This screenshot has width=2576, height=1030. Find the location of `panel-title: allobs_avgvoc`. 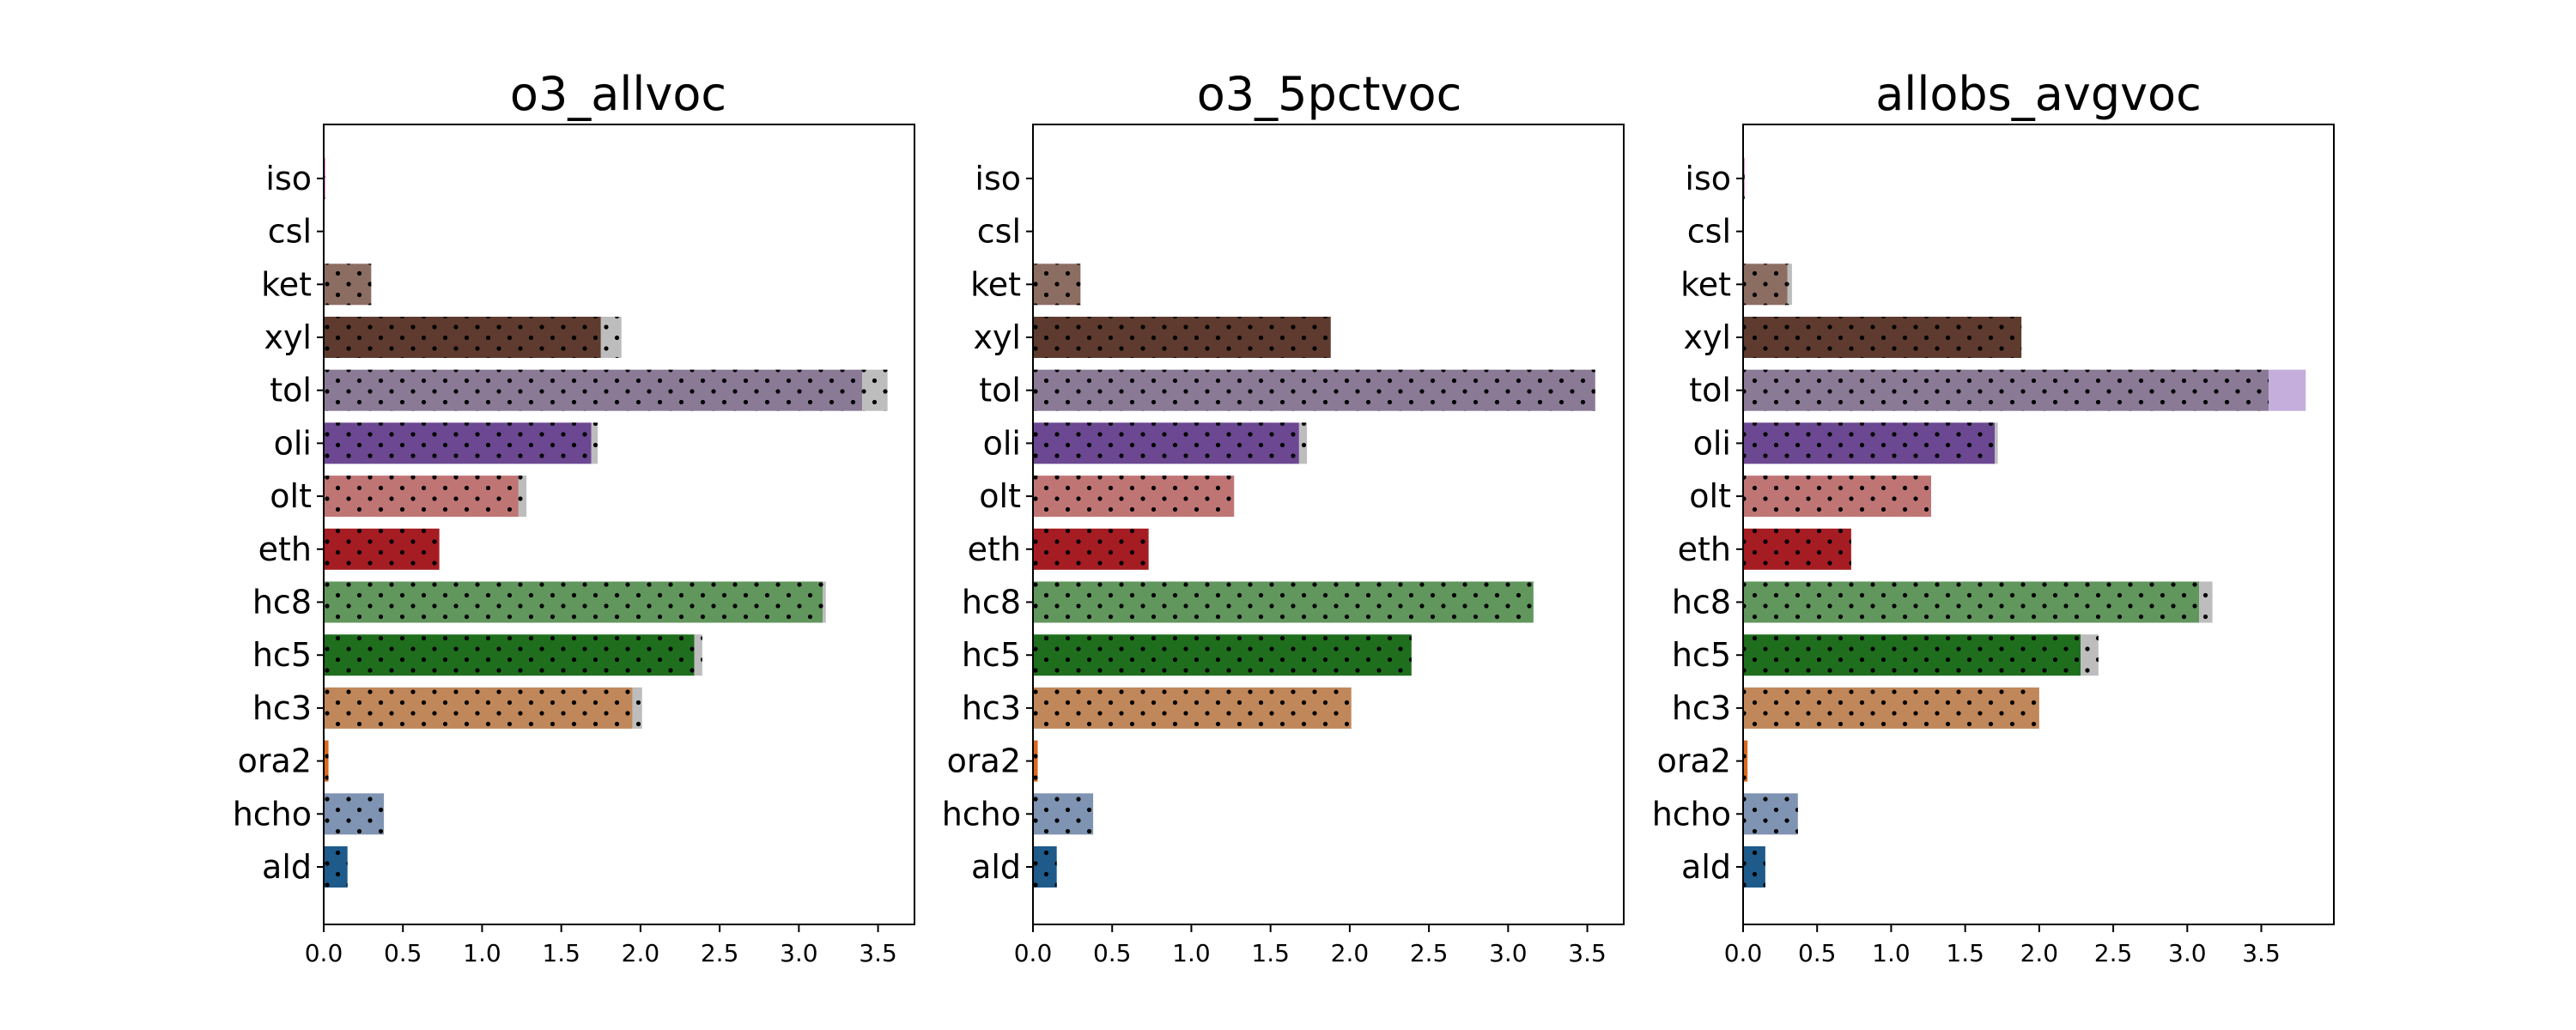

panel-title: allobs_avgvoc is located at coordinates (2039, 94).